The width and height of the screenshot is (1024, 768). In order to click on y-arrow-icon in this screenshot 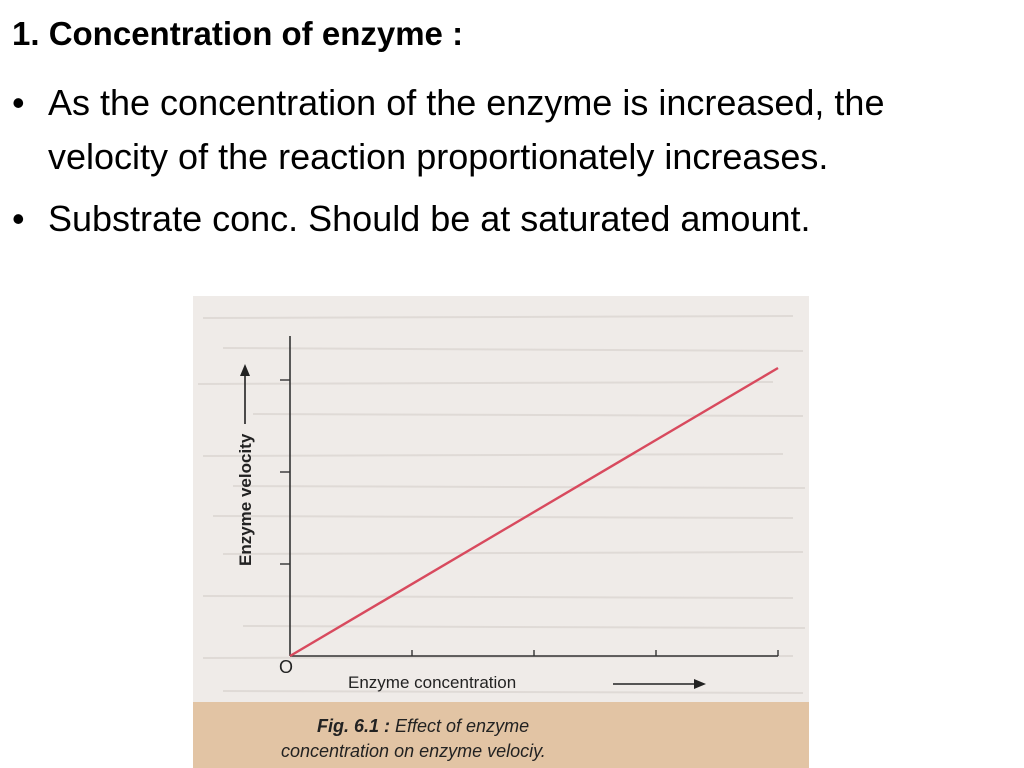, I will do `click(245, 394)`.